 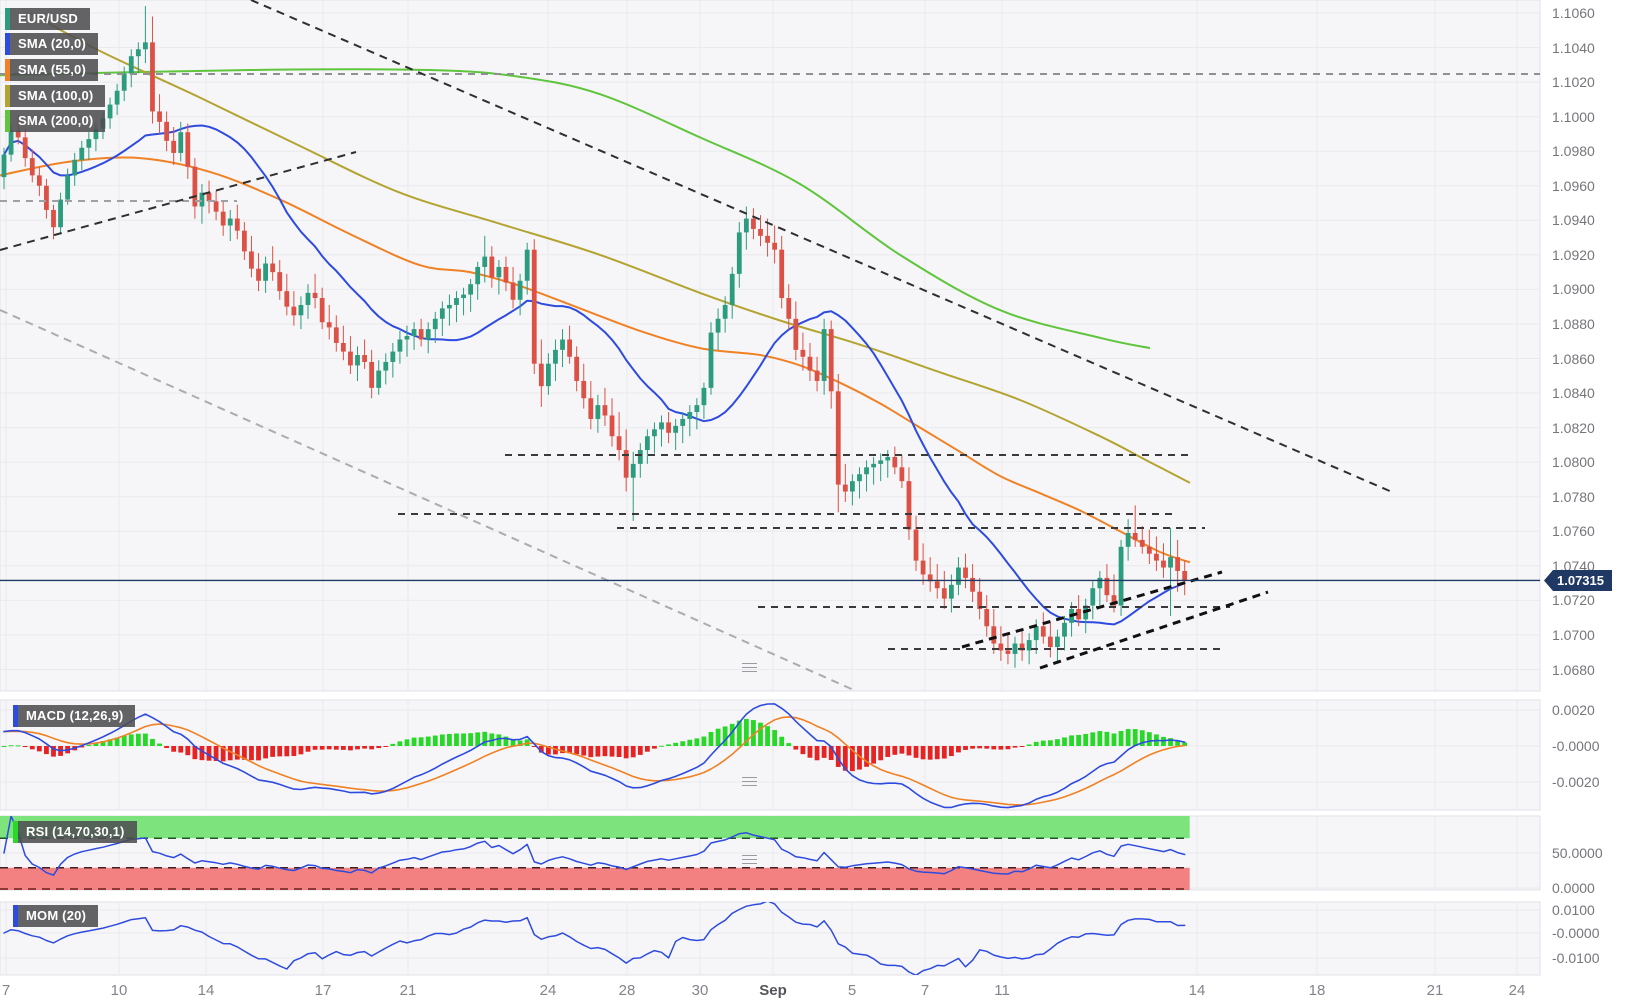 I want to click on legend-chip-sma55: SMA (55,0), so click(x=51, y=70).